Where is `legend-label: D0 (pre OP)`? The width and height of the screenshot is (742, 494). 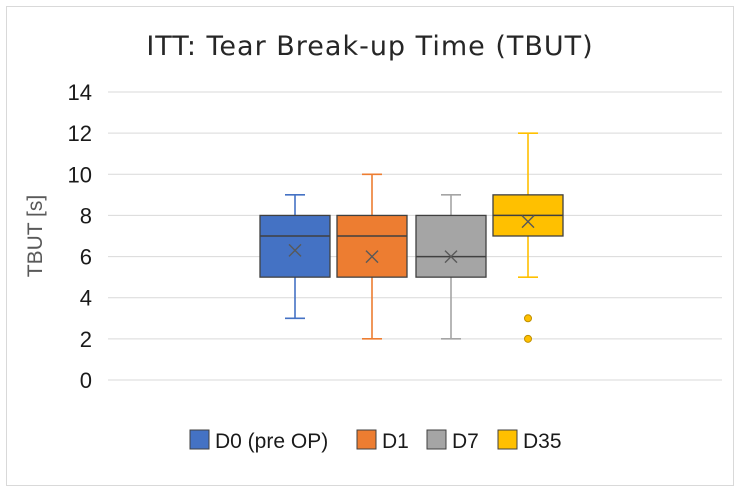 legend-label: D0 (pre OP) is located at coordinates (271, 441).